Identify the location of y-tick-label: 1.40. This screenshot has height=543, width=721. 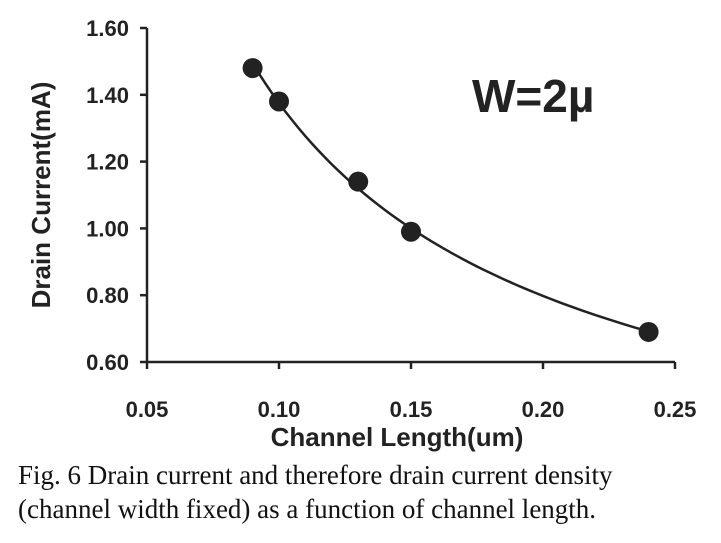
(107, 95).